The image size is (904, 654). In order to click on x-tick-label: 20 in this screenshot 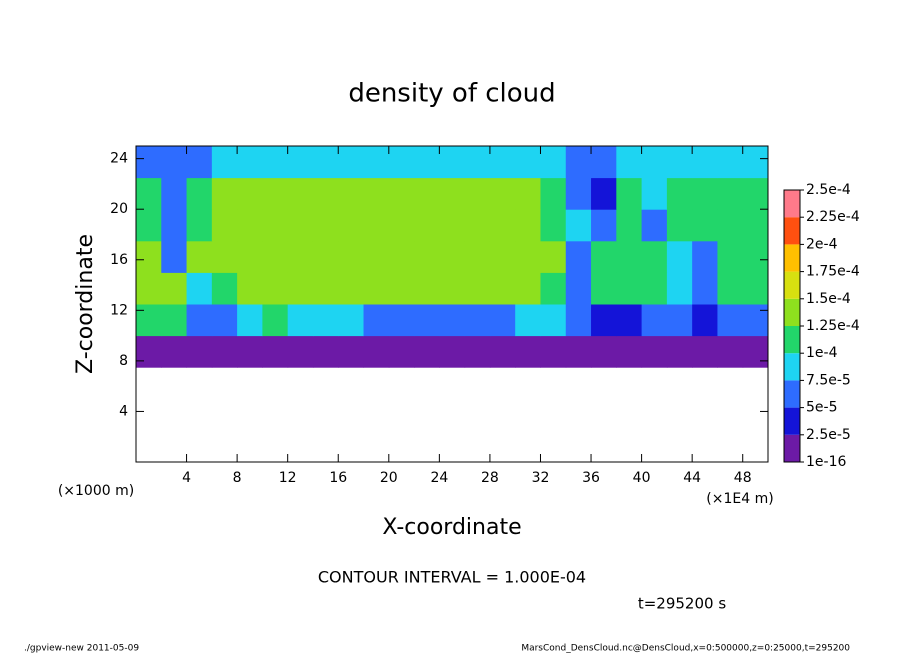, I will do `click(389, 478)`.